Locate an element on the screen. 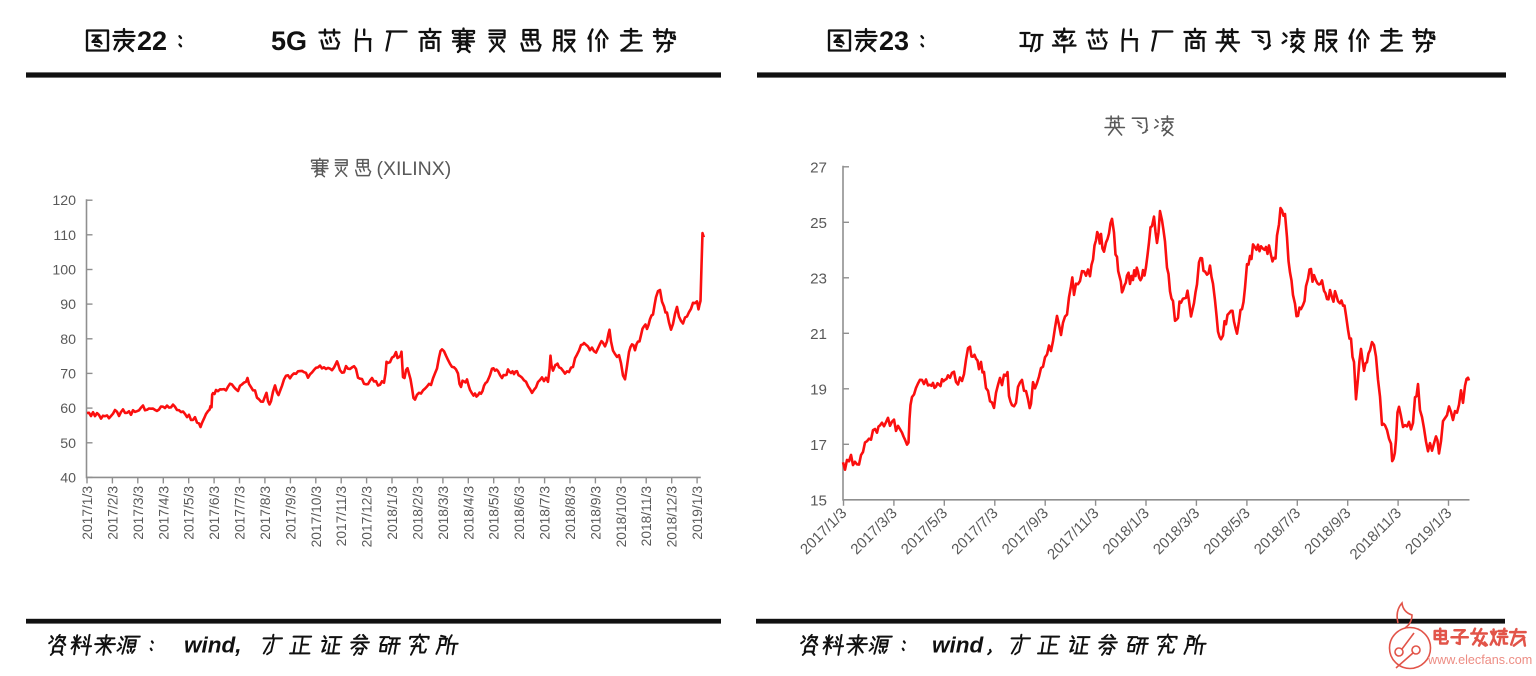 The image size is (1536, 676). svg-text: 25 is located at coordinates (818, 223).